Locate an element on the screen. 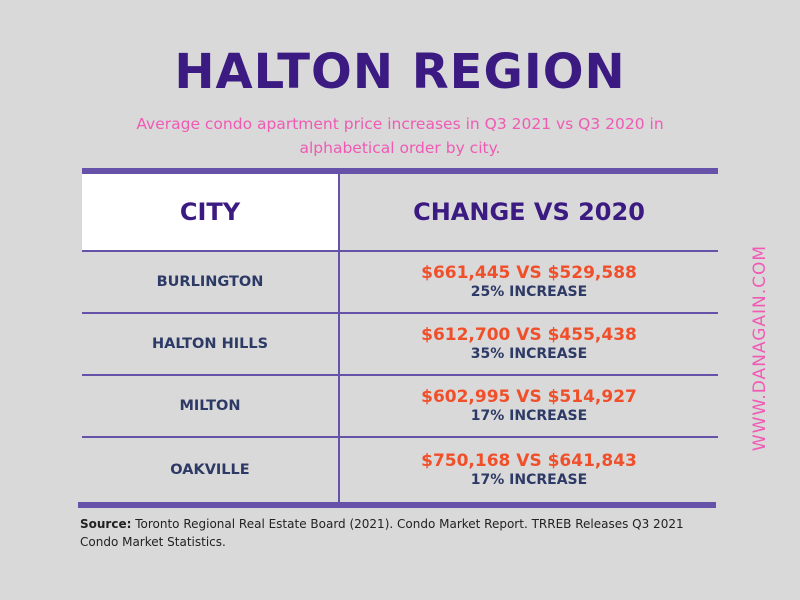 This screenshot has height=600, width=800. table-row-change: $602,995 VS $514,927 17% INCREASE is located at coordinates (529, 406).